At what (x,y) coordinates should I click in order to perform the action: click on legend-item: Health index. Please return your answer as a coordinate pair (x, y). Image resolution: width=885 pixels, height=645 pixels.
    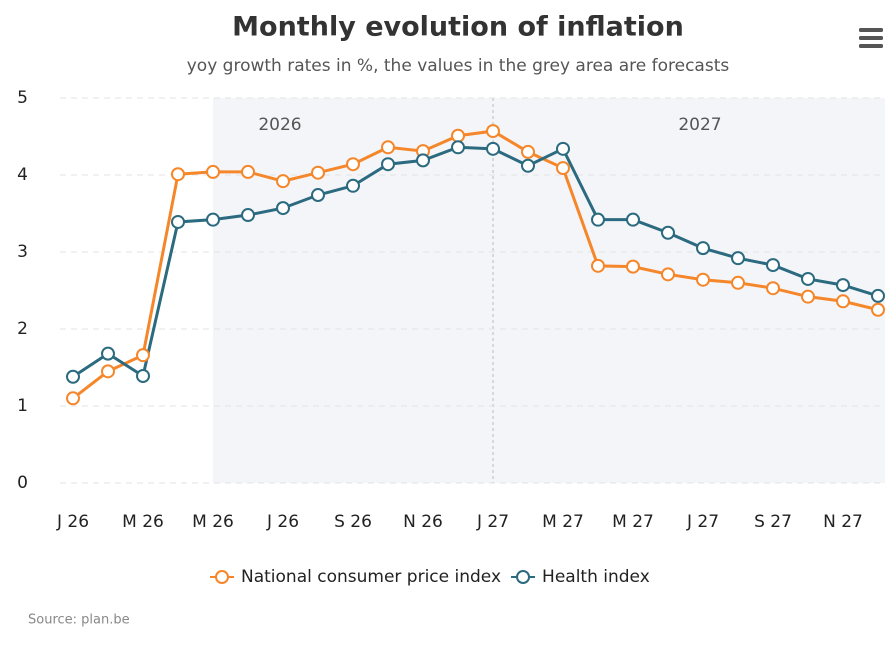
    Looking at the image, I should click on (580, 577).